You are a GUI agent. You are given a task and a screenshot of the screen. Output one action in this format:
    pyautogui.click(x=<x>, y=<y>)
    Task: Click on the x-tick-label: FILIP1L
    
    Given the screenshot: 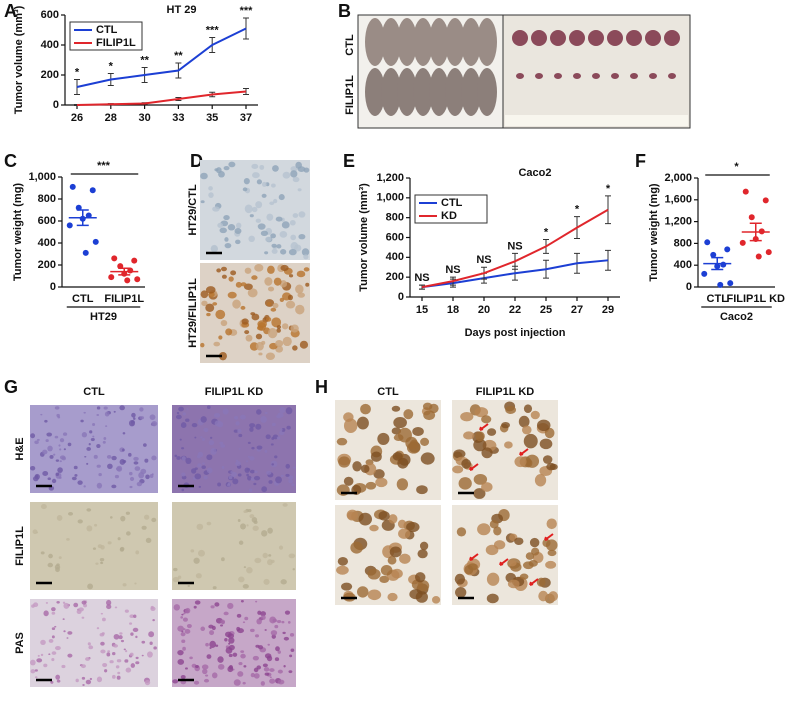 What is the action you would take?
    pyautogui.click(x=124, y=299)
    